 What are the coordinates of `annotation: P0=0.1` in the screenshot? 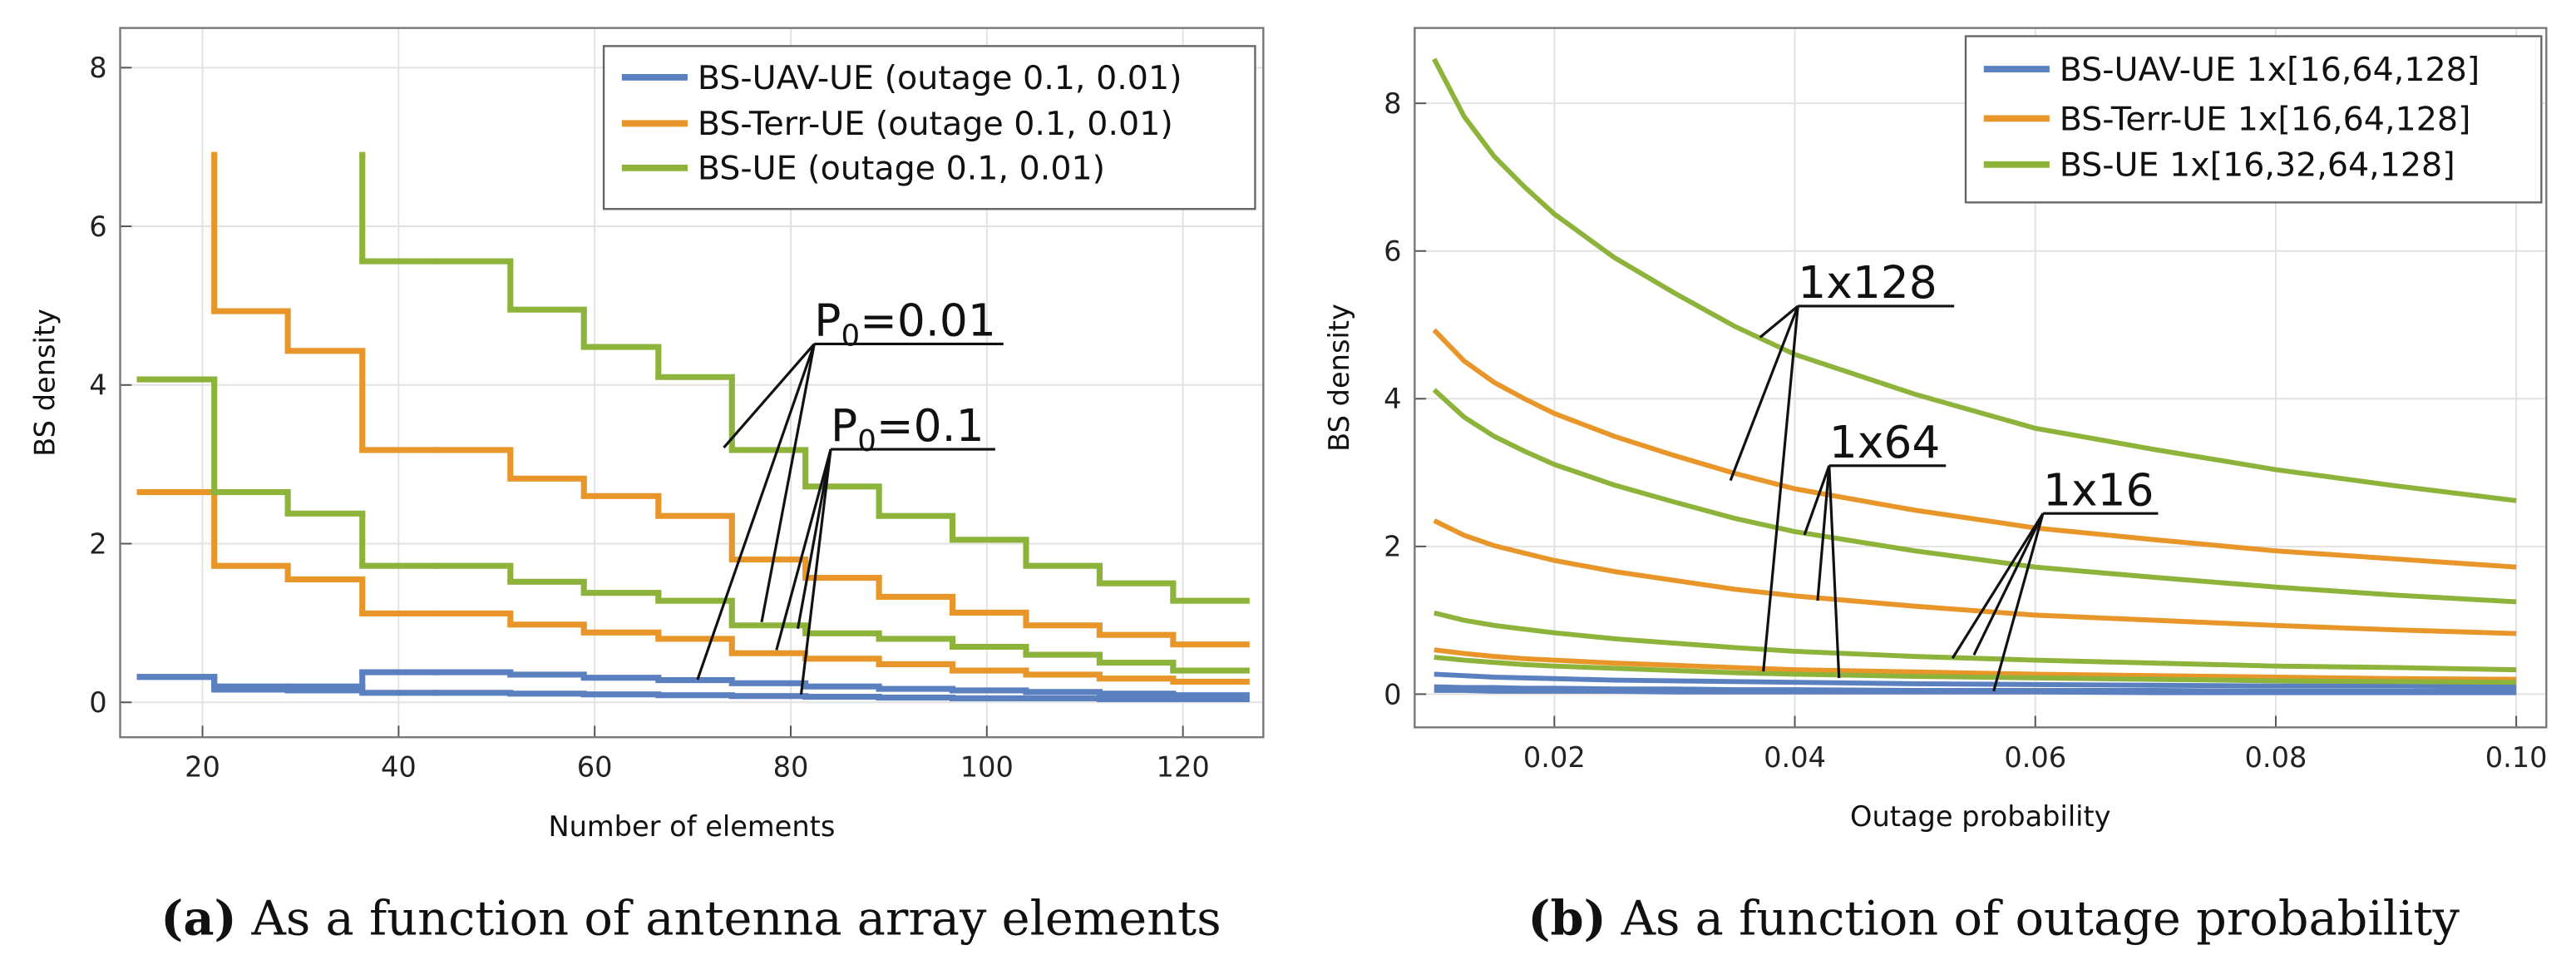 It's located at (908, 429).